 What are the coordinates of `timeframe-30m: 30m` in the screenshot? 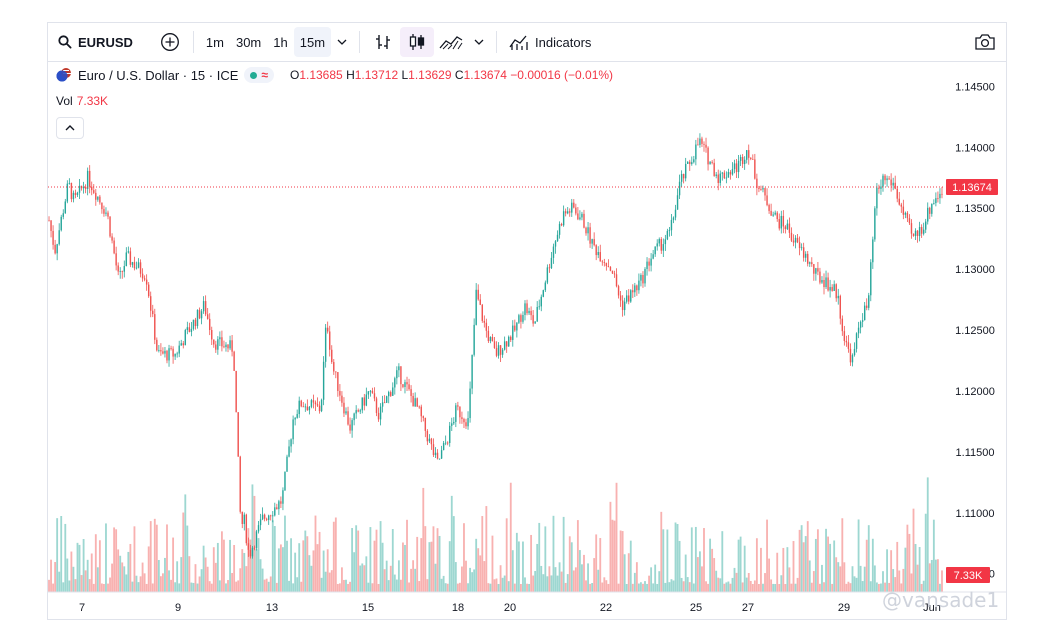 It's located at (248, 42).